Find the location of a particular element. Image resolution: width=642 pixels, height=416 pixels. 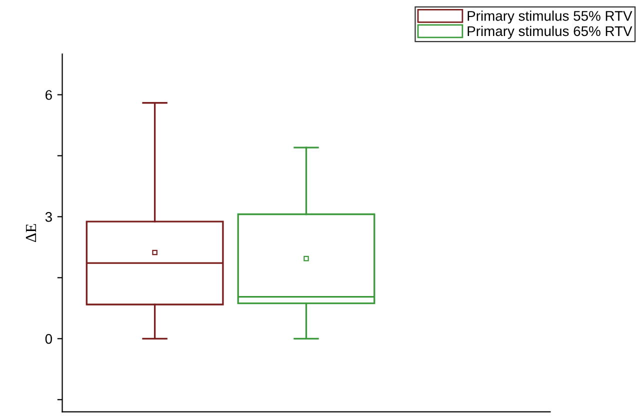

y-tick-label: 3 is located at coordinates (48, 217).